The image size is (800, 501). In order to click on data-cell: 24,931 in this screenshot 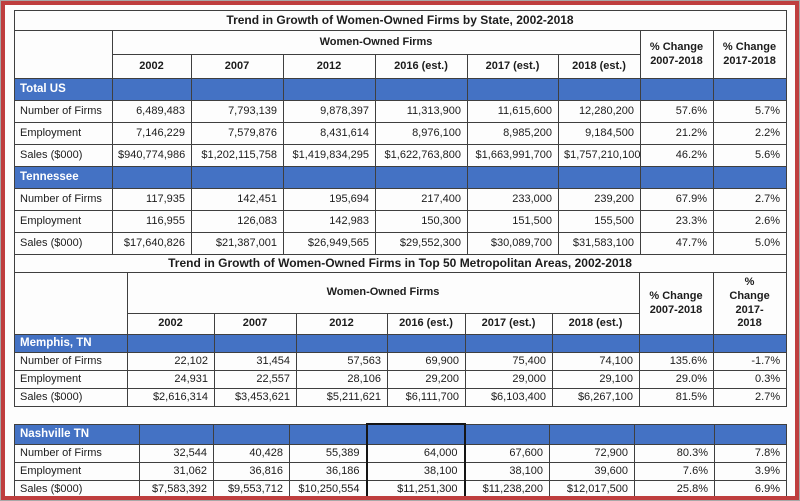, I will do `click(171, 379)`.